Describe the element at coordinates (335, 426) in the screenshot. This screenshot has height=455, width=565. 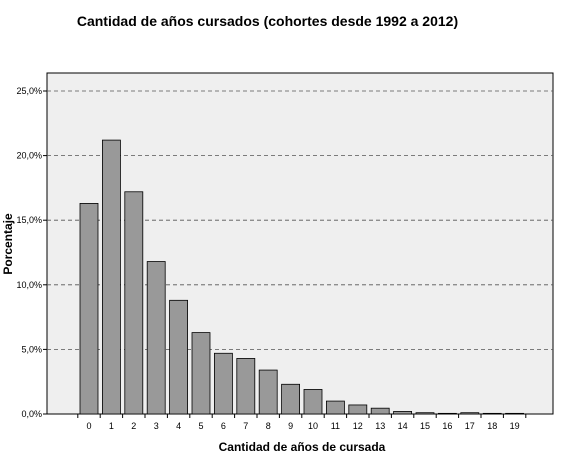
I see `x-tick-label: 11` at that location.